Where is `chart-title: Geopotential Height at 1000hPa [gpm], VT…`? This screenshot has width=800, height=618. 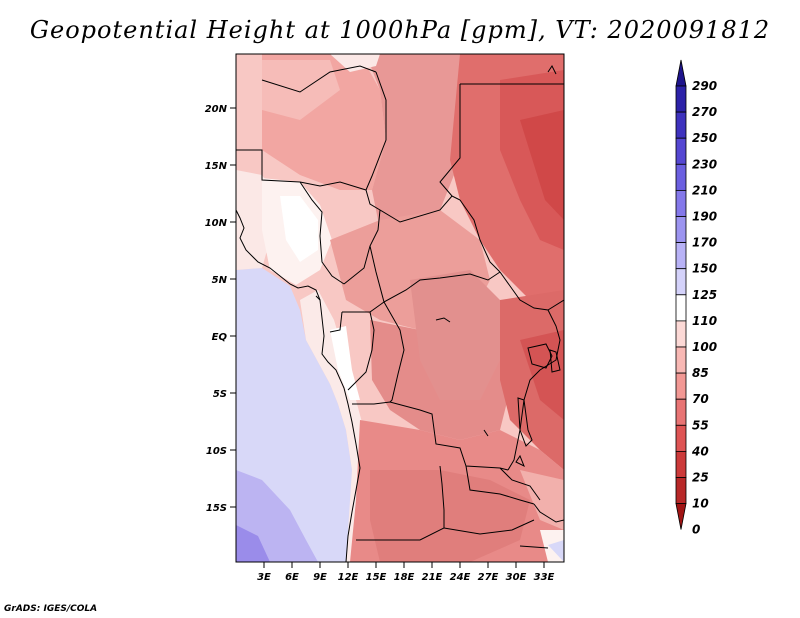
chart-title: Geopotential Height at 1000hPa [gpm], VT… is located at coordinates (400, 30).